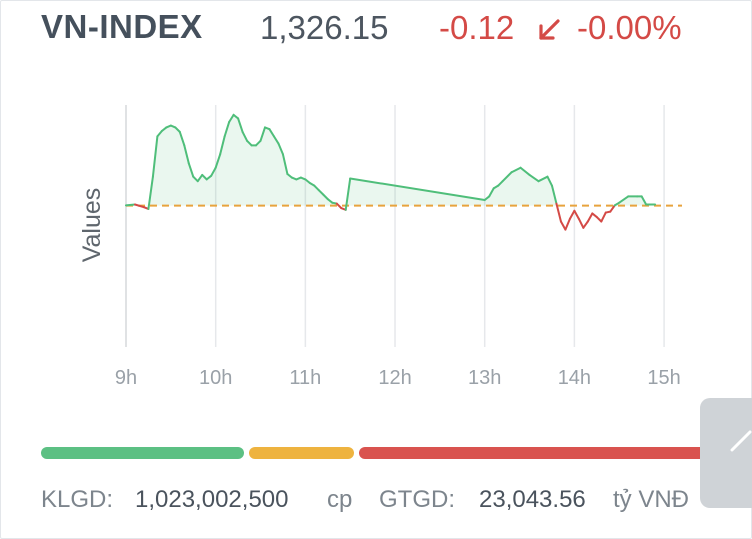  Describe the element at coordinates (212, 499) in the screenshot. I see `volume-value: 1,023,002,500` at that location.